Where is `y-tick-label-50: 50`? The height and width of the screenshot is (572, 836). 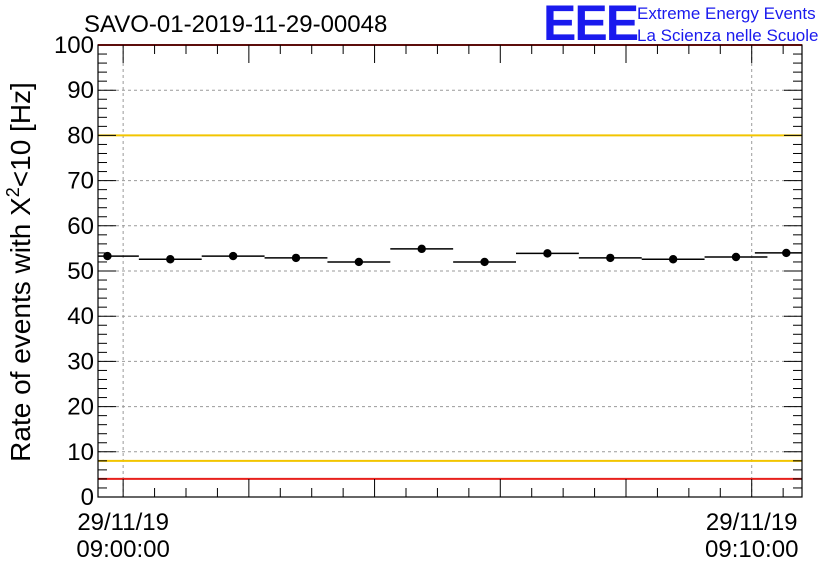 y-tick-label-50: 50 is located at coordinates (80, 271).